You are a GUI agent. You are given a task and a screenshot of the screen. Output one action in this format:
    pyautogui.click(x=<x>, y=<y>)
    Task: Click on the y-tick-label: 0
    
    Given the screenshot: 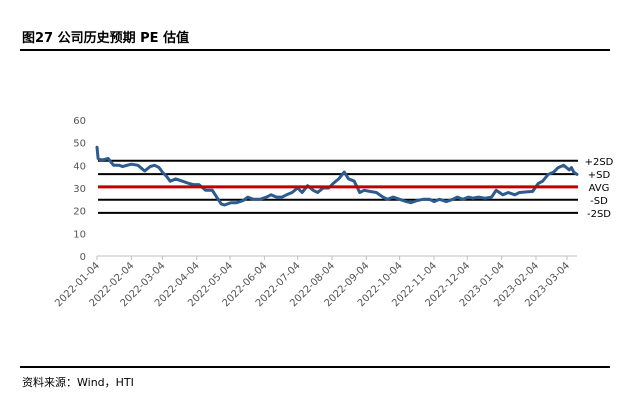 What is the action you would take?
    pyautogui.click(x=83, y=257)
    